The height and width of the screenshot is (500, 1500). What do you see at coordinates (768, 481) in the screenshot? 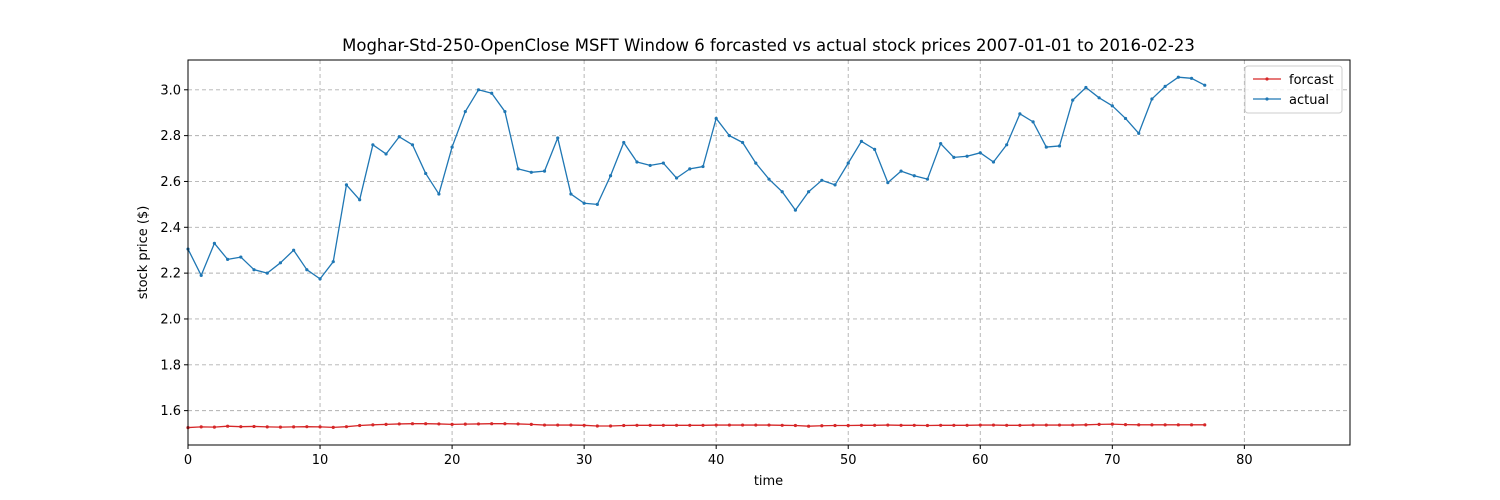
I see `x-axis-label: time` at bounding box center [768, 481].